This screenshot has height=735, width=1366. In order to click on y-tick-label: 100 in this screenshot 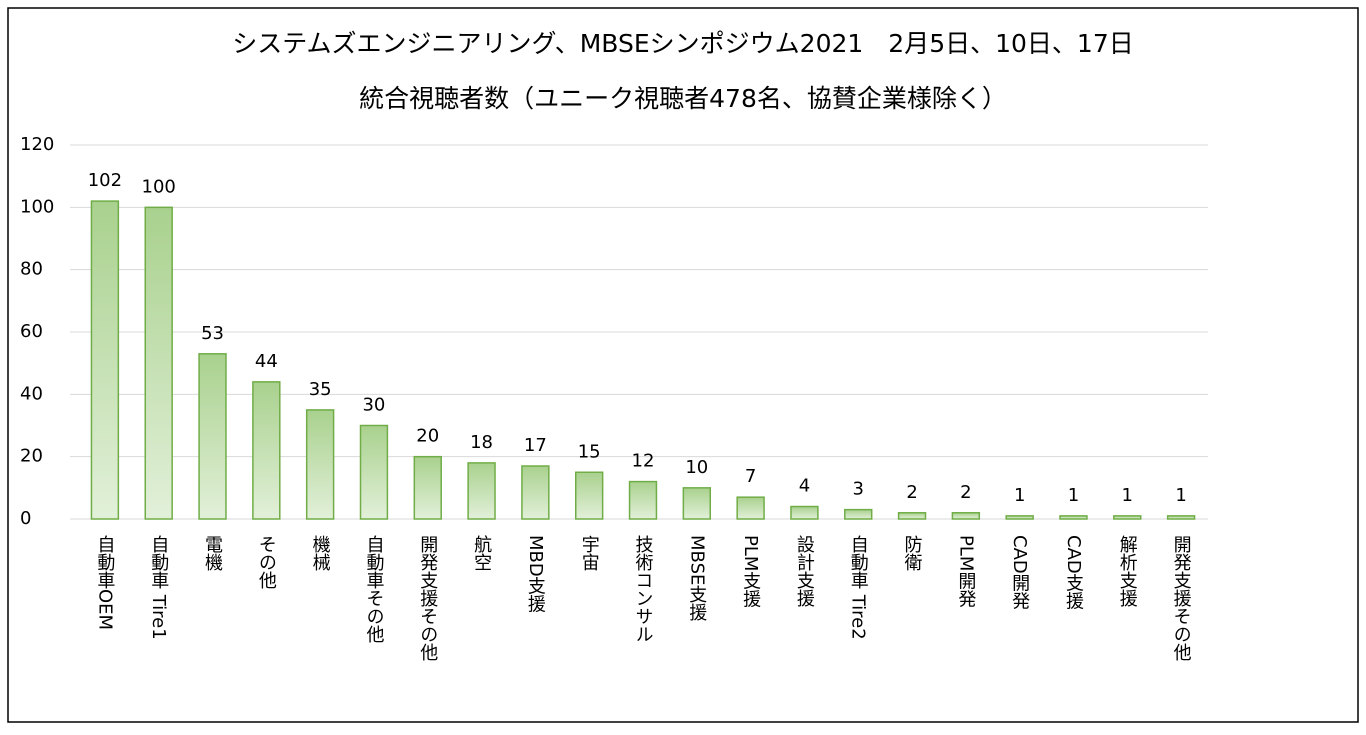, I will do `click(37, 206)`.